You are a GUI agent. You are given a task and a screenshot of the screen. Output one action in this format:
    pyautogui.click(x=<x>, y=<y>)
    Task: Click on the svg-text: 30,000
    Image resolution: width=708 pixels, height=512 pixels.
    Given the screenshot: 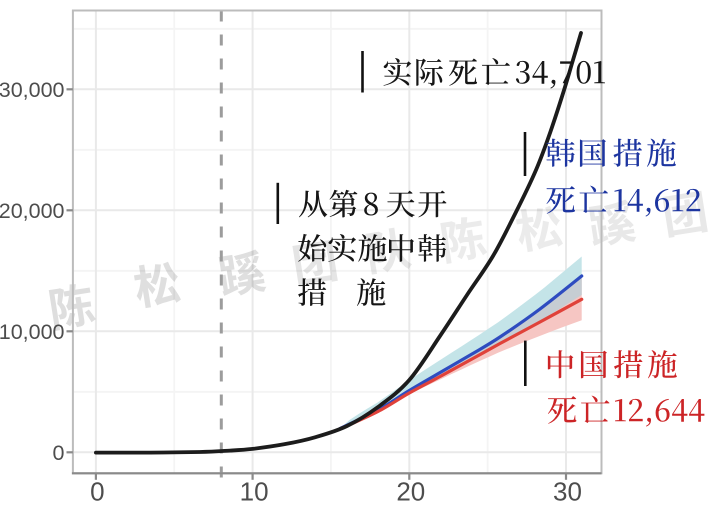 What is the action you would take?
    pyautogui.click(x=32, y=90)
    